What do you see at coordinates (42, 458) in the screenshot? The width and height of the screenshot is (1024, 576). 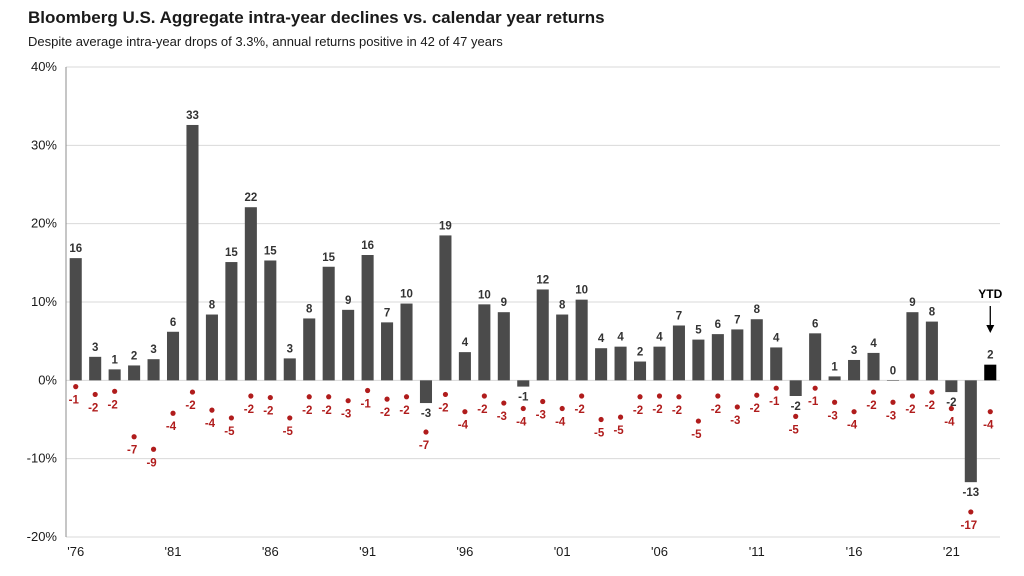 I see `y-tick-label: -10%` at bounding box center [42, 458].